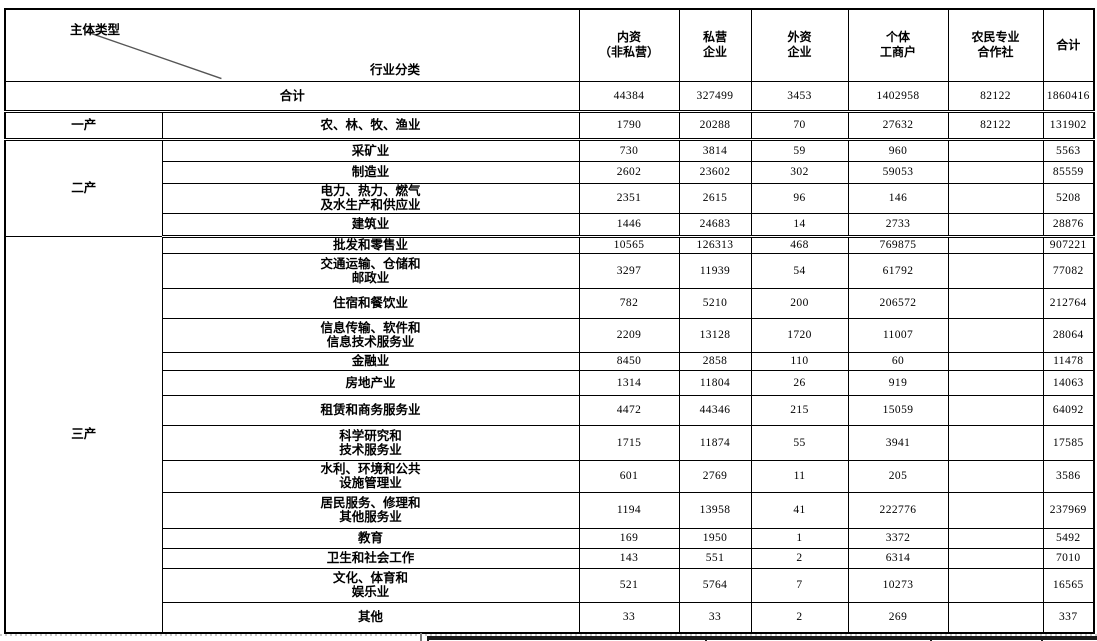 This screenshot has height=641, width=1097. I want to click on table-row: 电力、热力、燃气 及水生产和供应业 2351 2615 96 146 5208, so click(550, 198).